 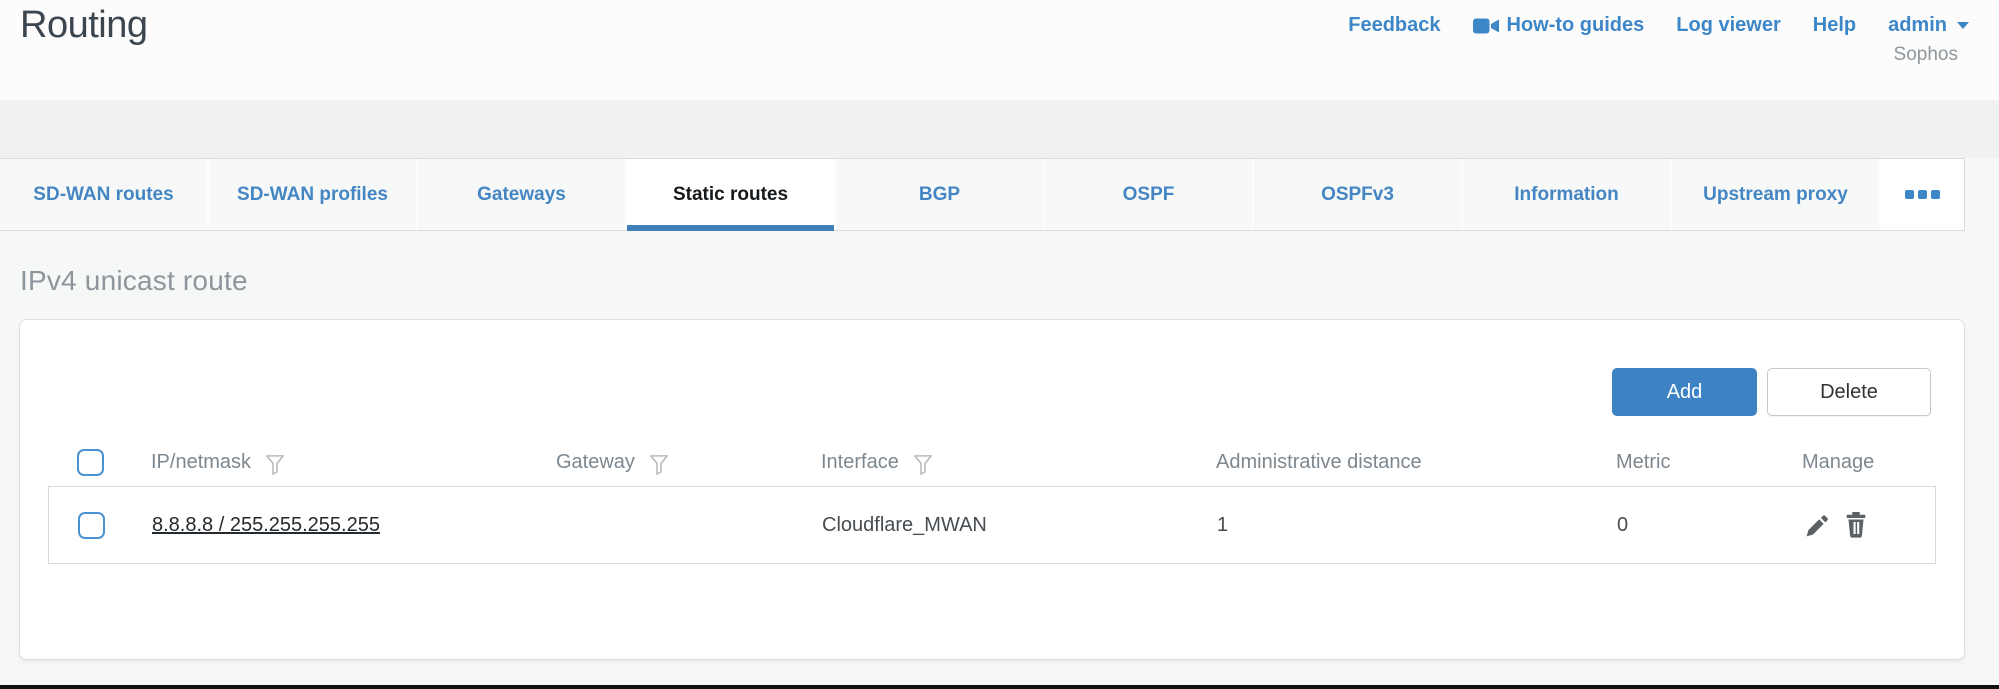 I want to click on howto-guides-link: How-to guides, so click(x=1558, y=25).